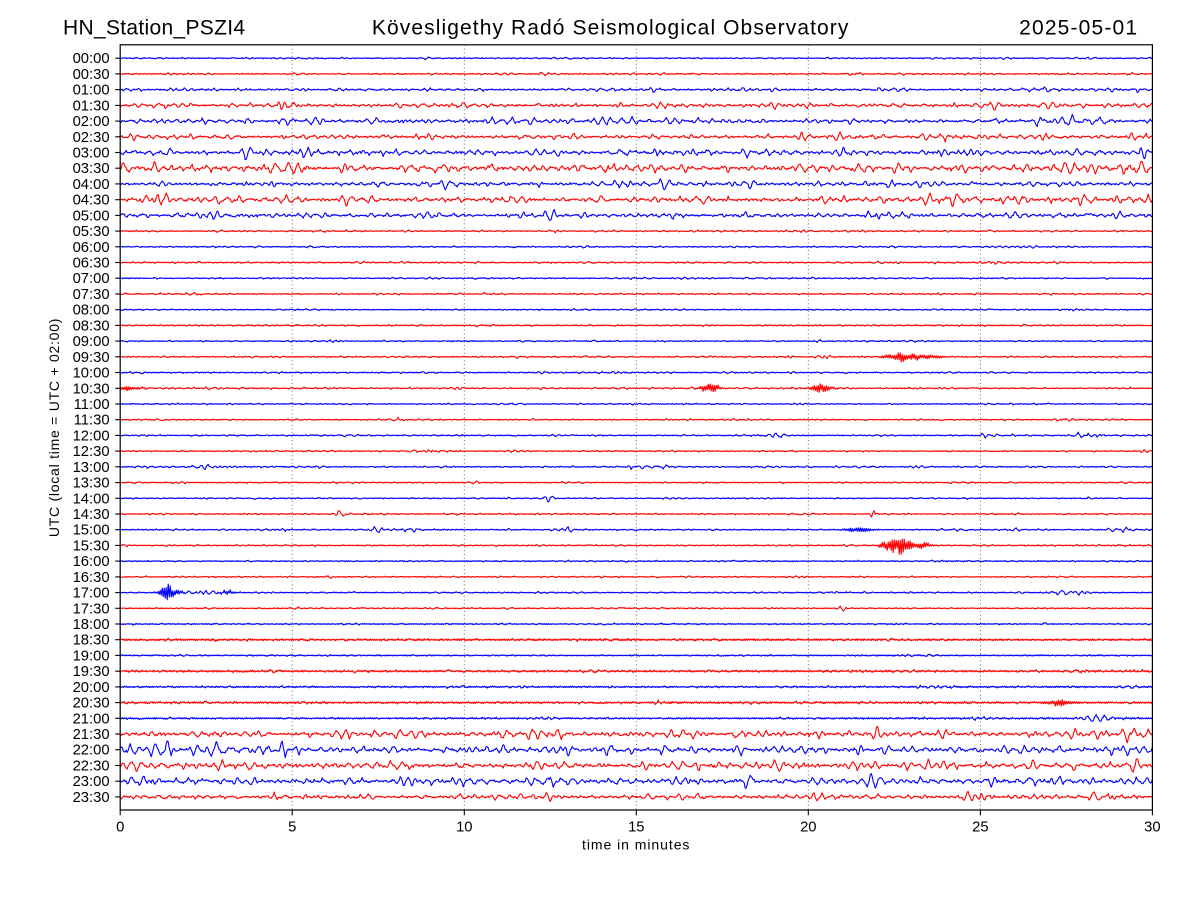 The height and width of the screenshot is (900, 1200). What do you see at coordinates (91, 106) in the screenshot?
I see `svg-text: 01:30` at bounding box center [91, 106].